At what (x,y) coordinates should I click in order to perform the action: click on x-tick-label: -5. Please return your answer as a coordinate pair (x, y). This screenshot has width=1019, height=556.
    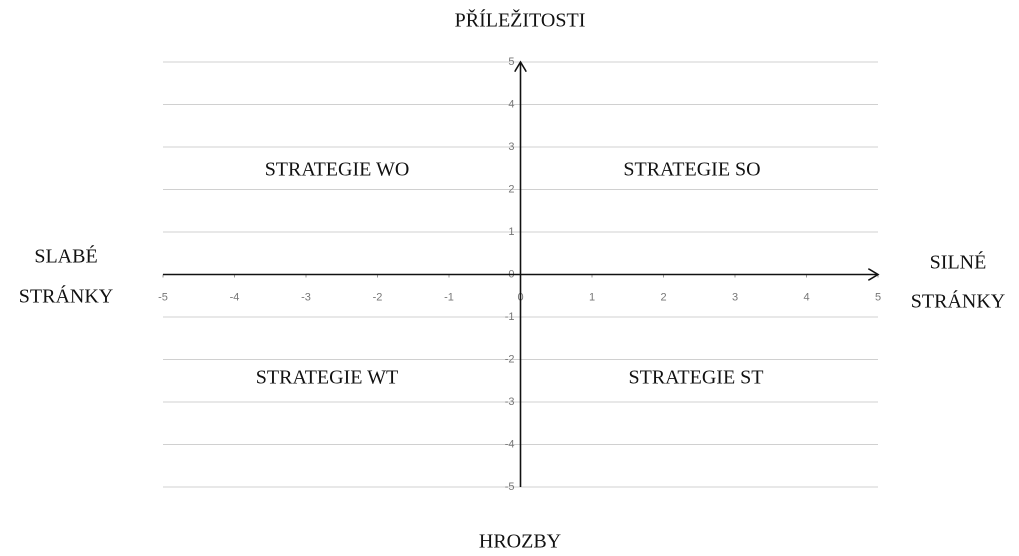
    Looking at the image, I should click on (163, 297).